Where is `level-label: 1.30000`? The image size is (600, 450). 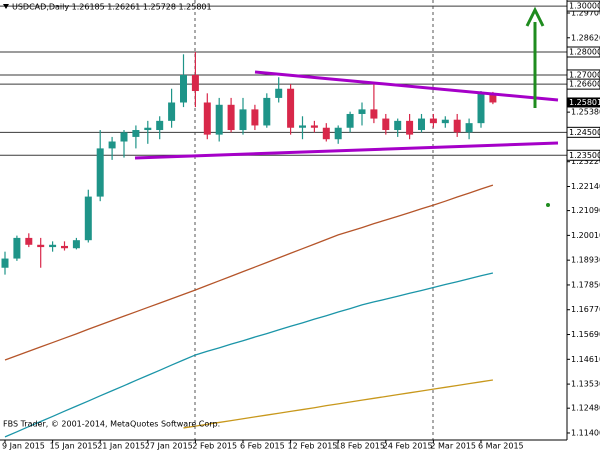
level-label: 1.30000 is located at coordinates (584, 6).